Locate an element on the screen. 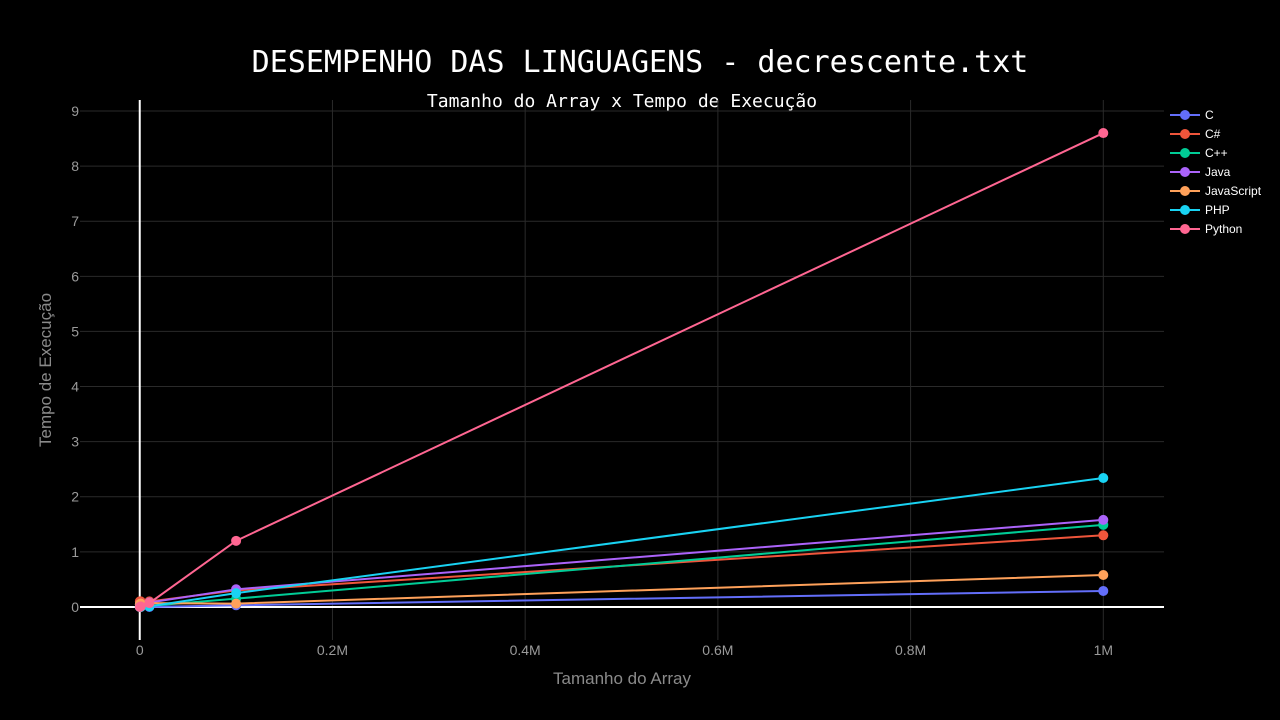  data-point-csharp is located at coordinates (1103, 535).